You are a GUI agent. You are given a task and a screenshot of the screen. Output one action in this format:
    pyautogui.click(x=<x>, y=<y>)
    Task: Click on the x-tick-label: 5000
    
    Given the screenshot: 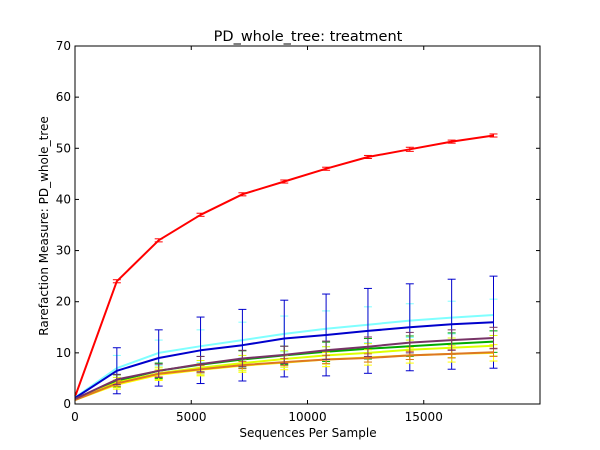 What is the action you would take?
    pyautogui.click(x=191, y=417)
    